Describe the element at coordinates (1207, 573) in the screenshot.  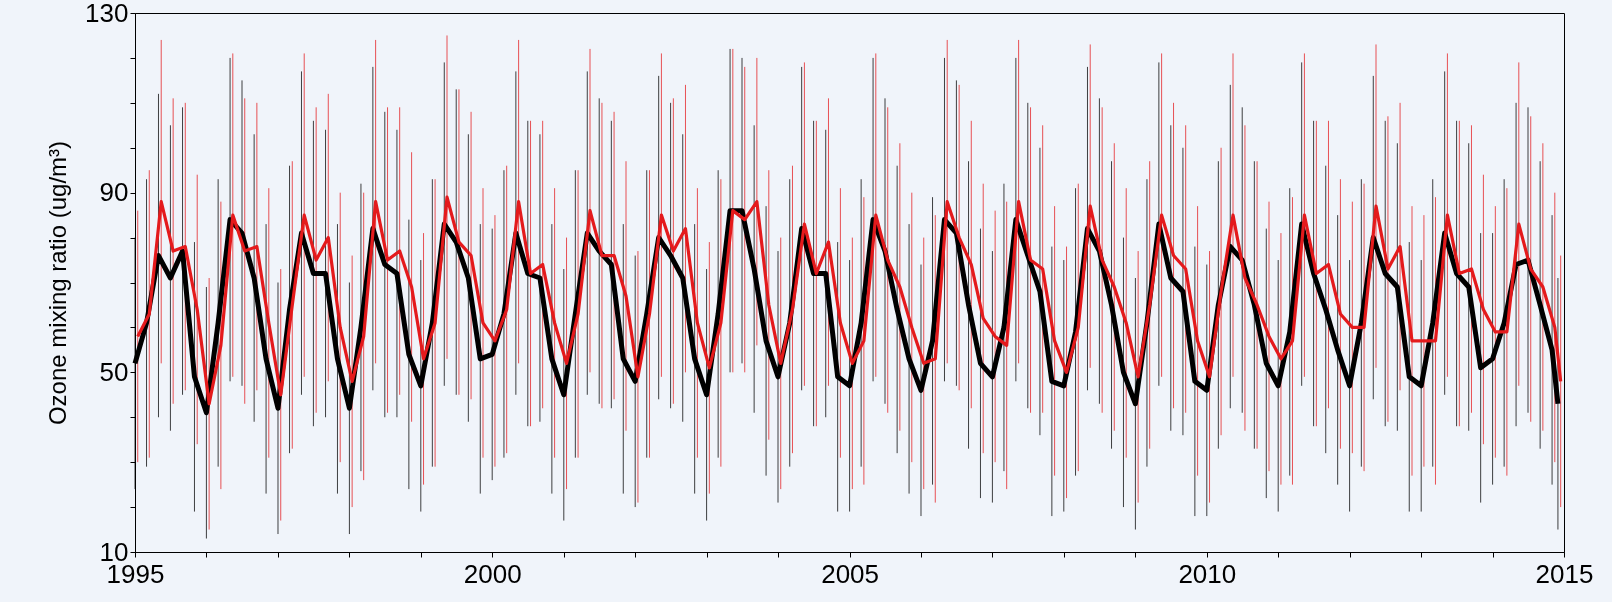
I see `x-tick-label: 2010` at that location.